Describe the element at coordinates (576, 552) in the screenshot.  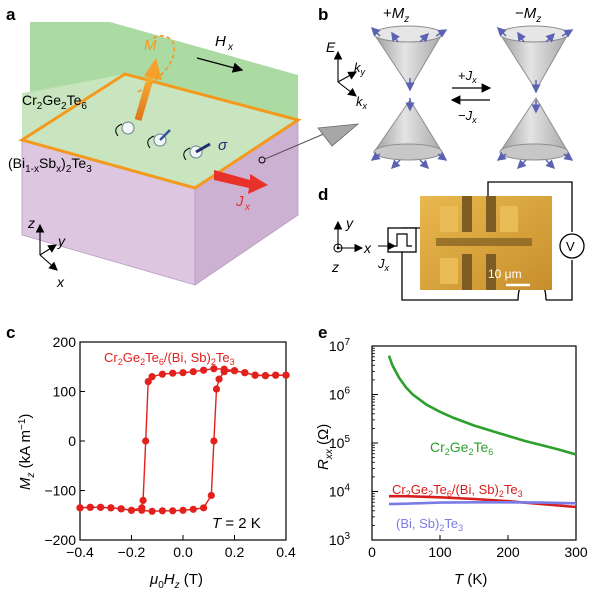
I see `e-x-tick-label: 300` at that location.